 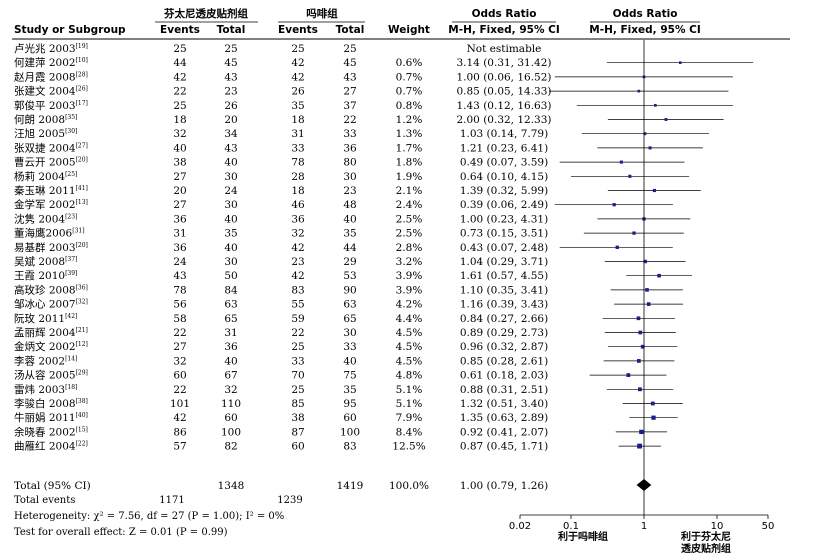 What do you see at coordinates (297, 432) in the screenshot?
I see `events-group2: 87` at bounding box center [297, 432].